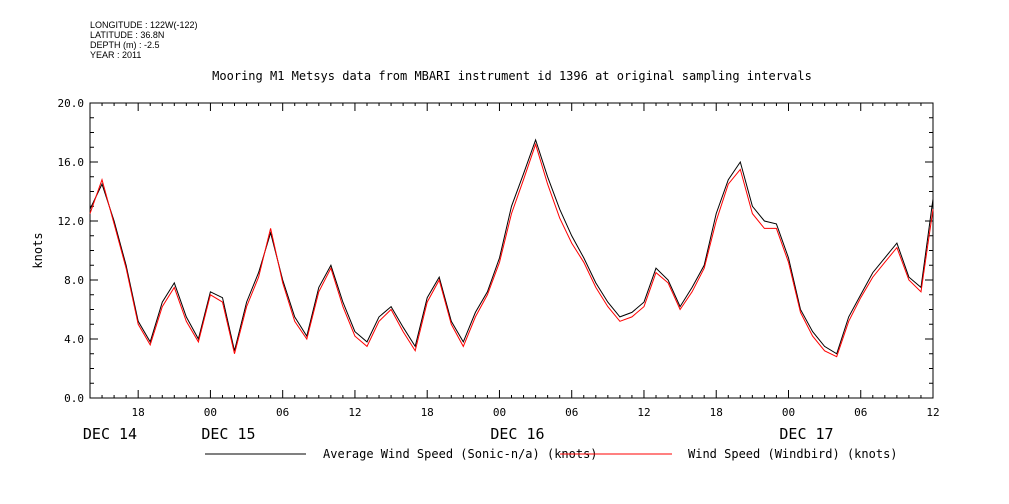  I want to click on y-tick-label: 16.0, so click(71, 162).